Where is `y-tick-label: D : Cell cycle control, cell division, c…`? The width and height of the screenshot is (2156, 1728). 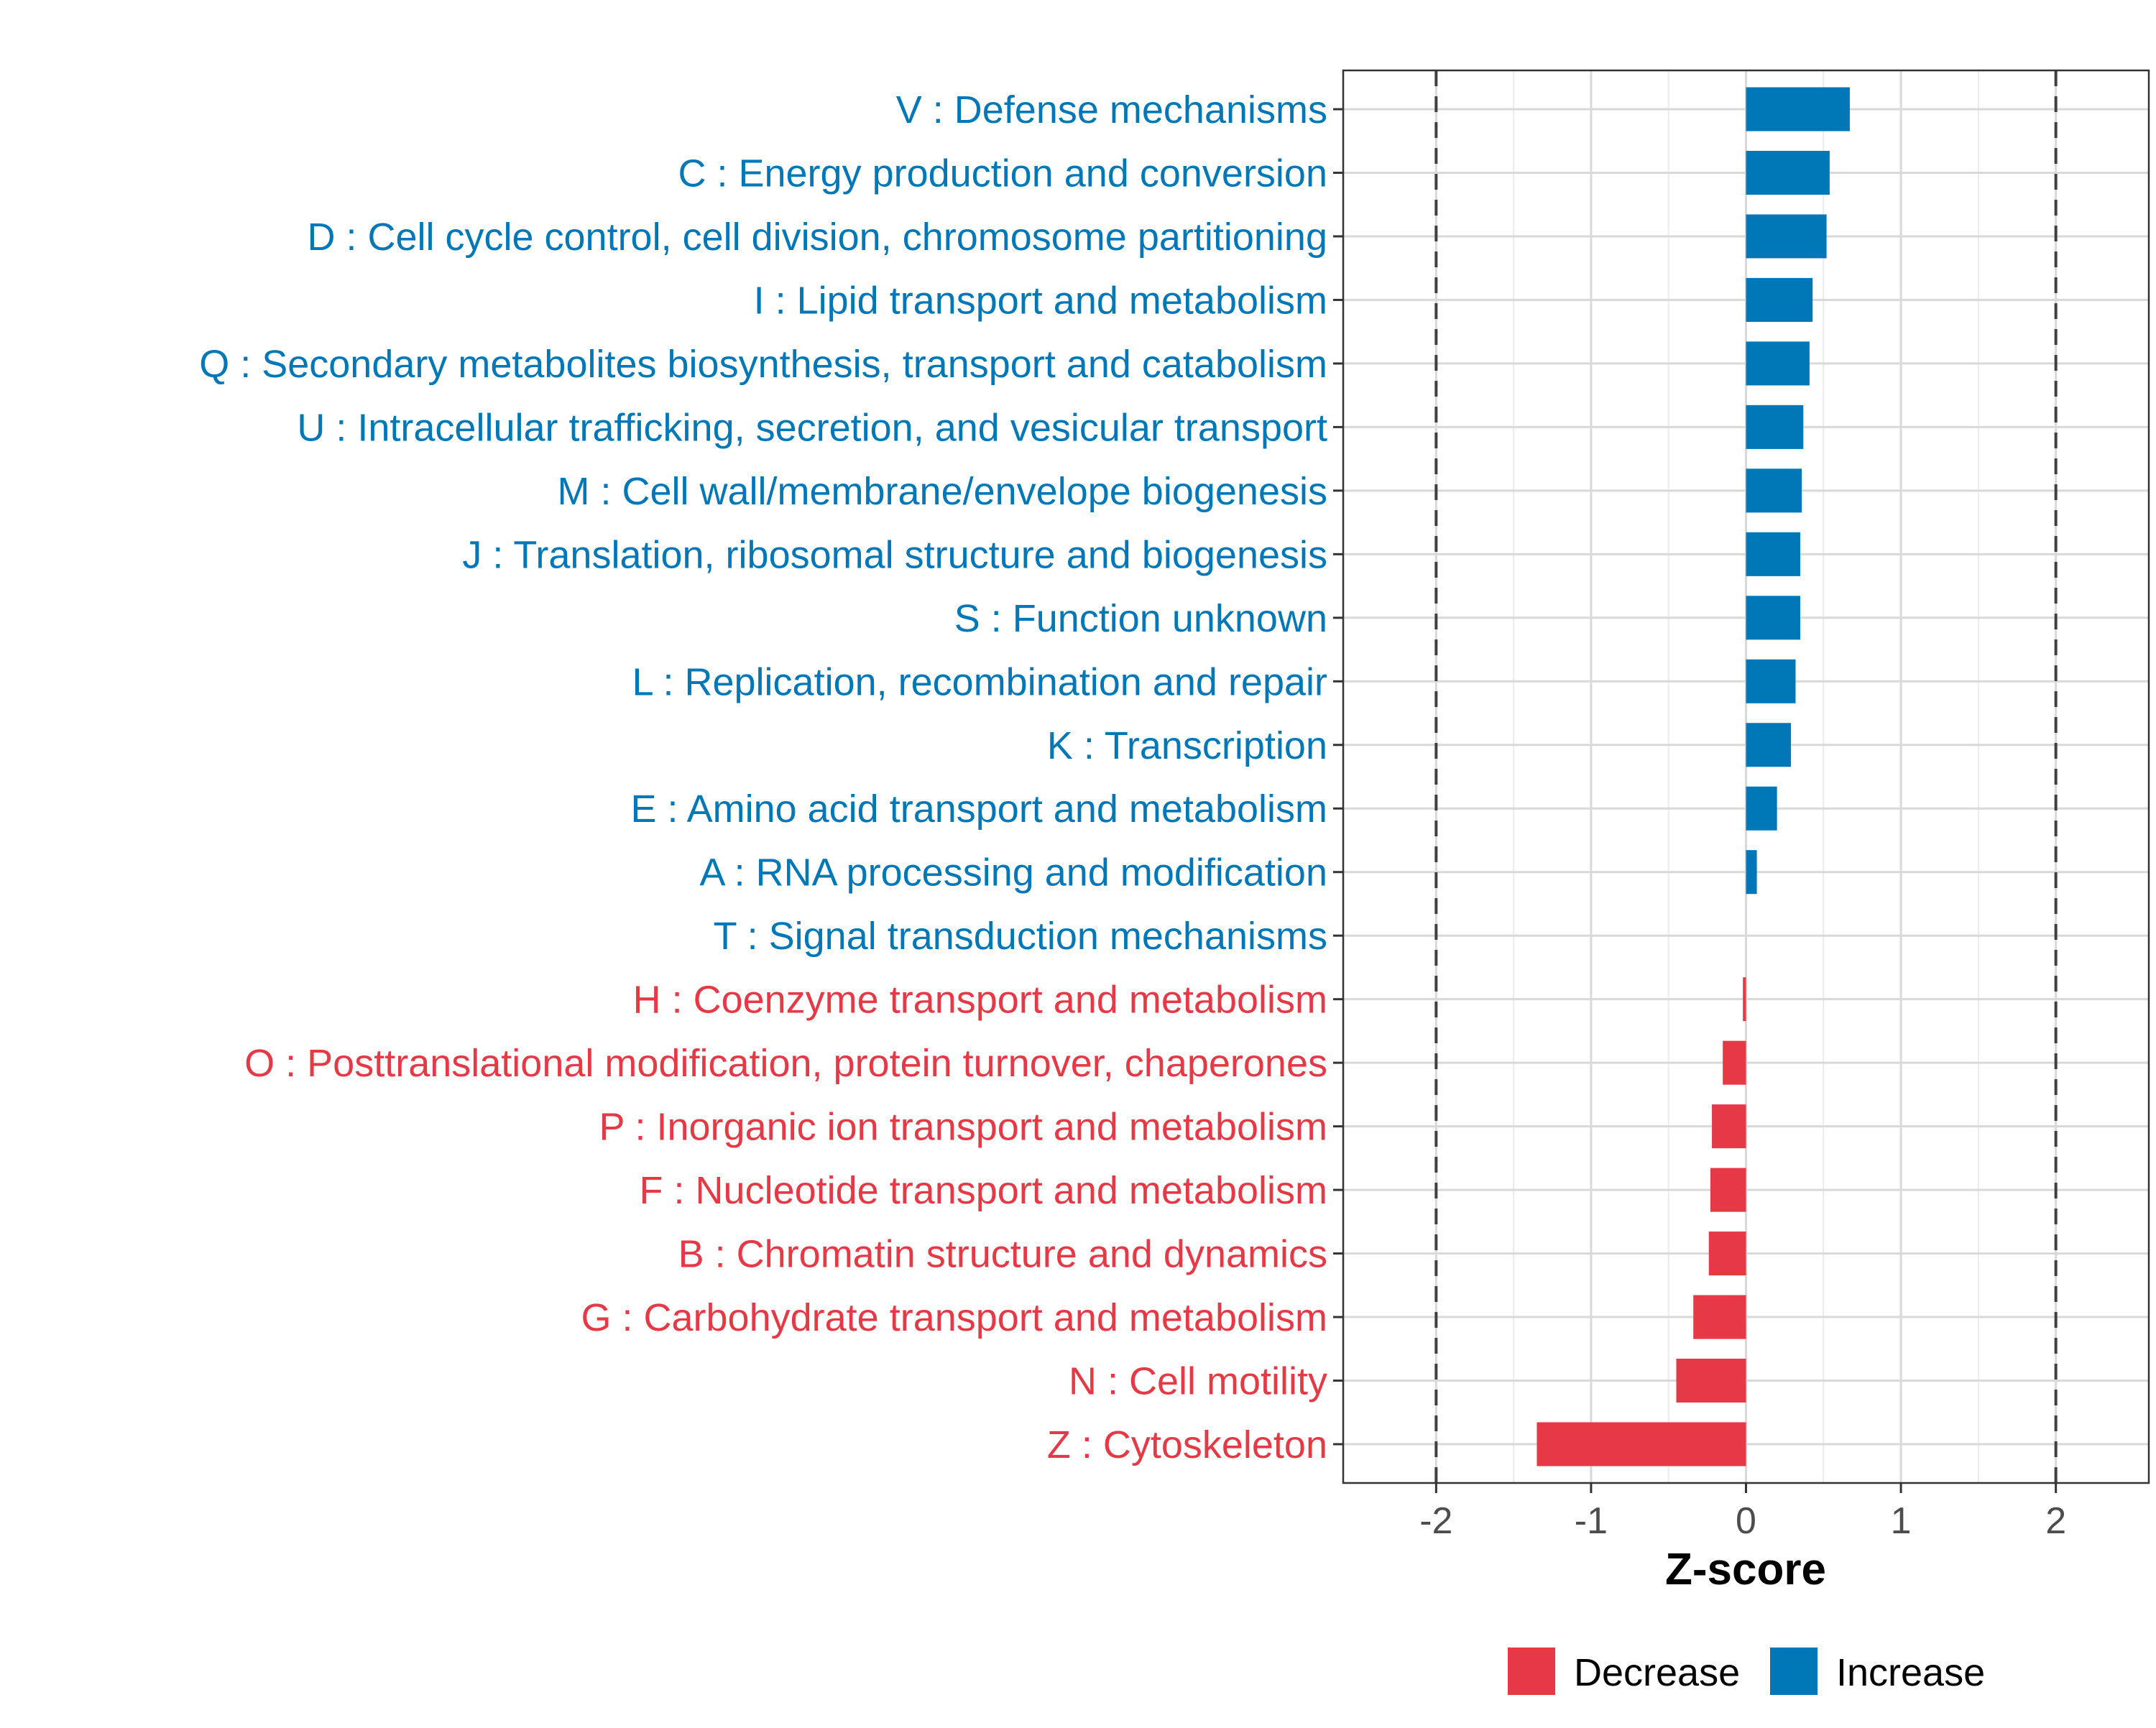 y-tick-label: D : Cell cycle control, cell division, c… is located at coordinates (817, 238).